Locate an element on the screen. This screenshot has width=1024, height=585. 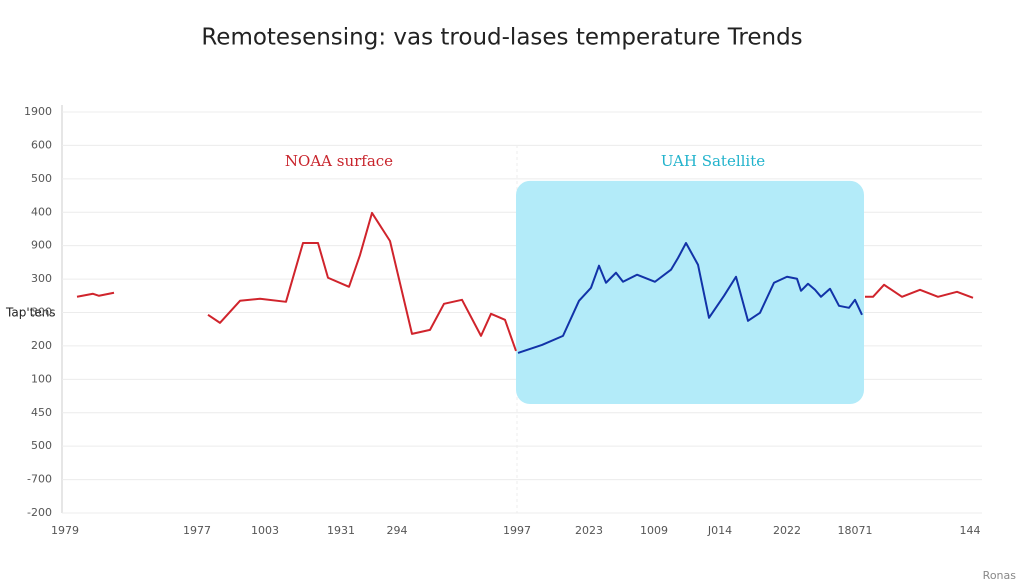
y-tick-label: 200 is located at coordinates (41, 345).